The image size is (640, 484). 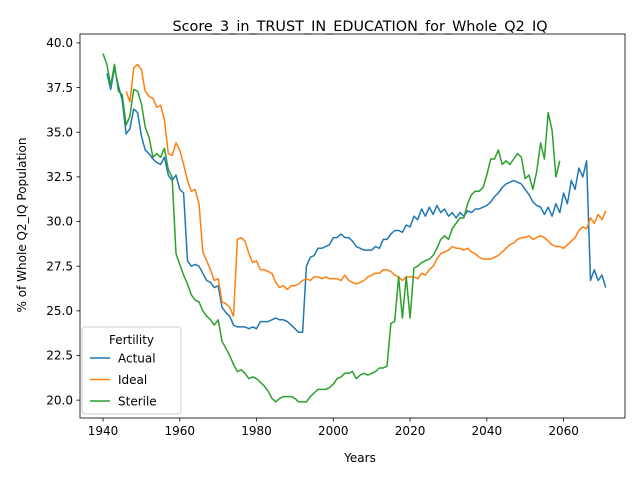 I want to click on x-tick-label: 2060, so click(x=563, y=431).